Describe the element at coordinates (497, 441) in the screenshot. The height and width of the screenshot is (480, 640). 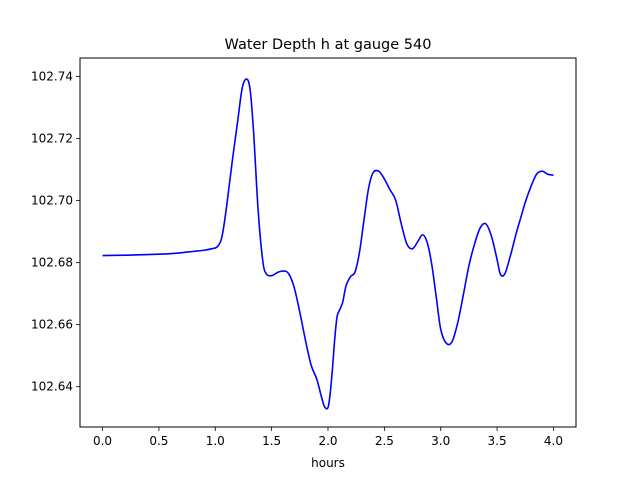
I see `x-tick-label: 3.5` at that location.